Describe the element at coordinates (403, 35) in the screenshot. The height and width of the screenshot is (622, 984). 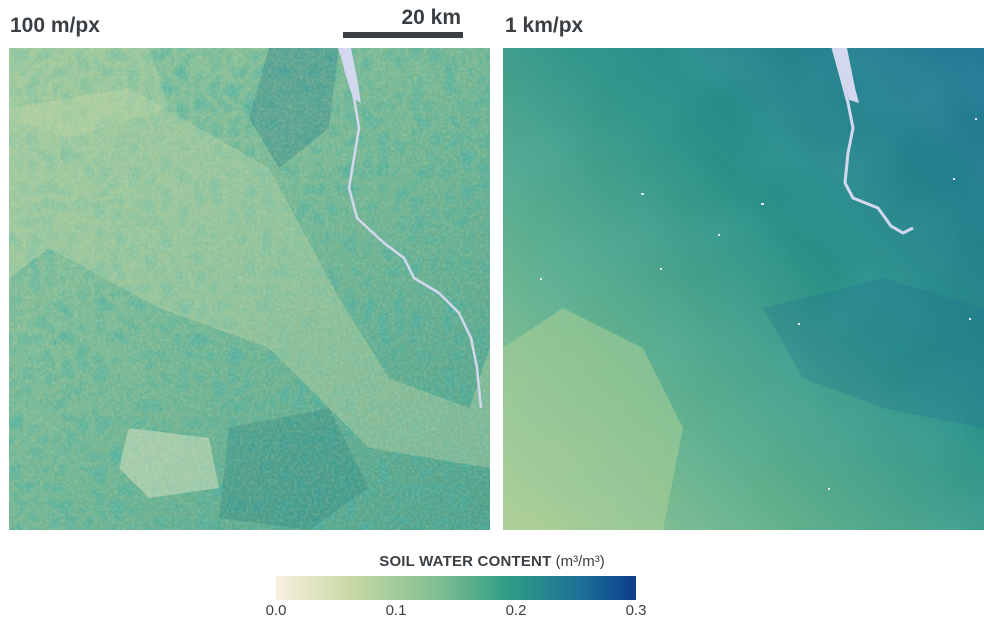
I see `scale-bar-line` at that location.